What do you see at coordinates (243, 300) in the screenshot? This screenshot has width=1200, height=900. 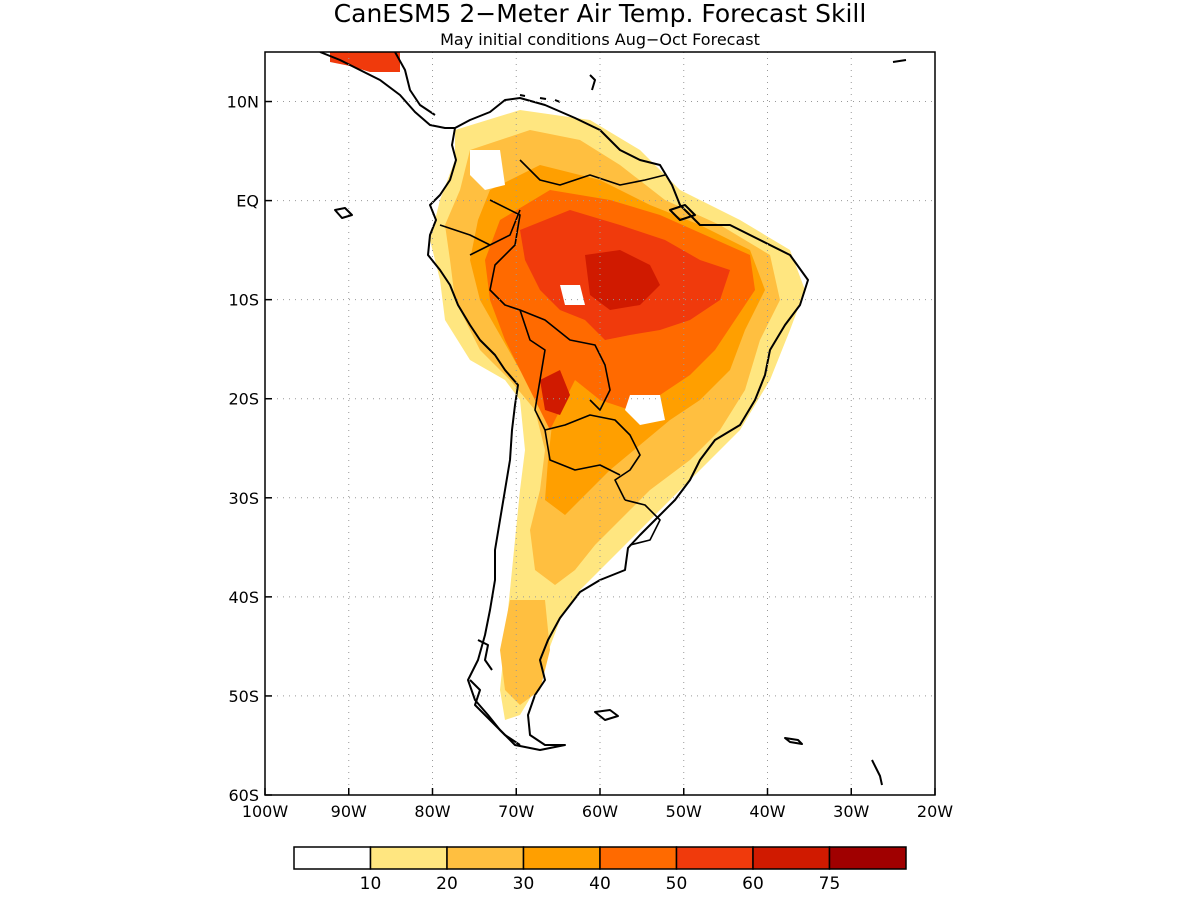 I see `y-tick-label: 10S` at bounding box center [243, 300].